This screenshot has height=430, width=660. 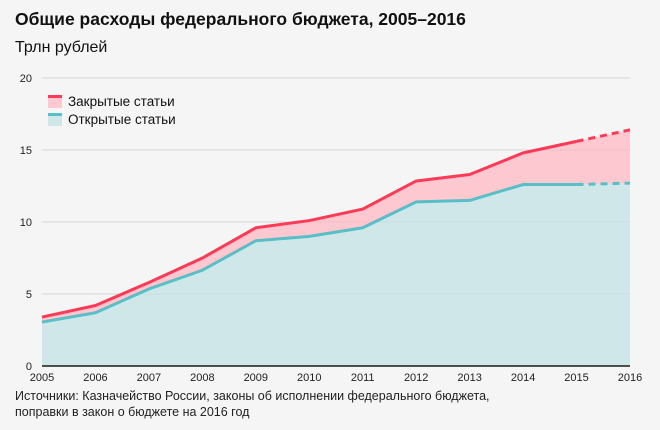 What do you see at coordinates (121, 101) in the screenshot?
I see `legend-label: Закрытые статьи` at bounding box center [121, 101].